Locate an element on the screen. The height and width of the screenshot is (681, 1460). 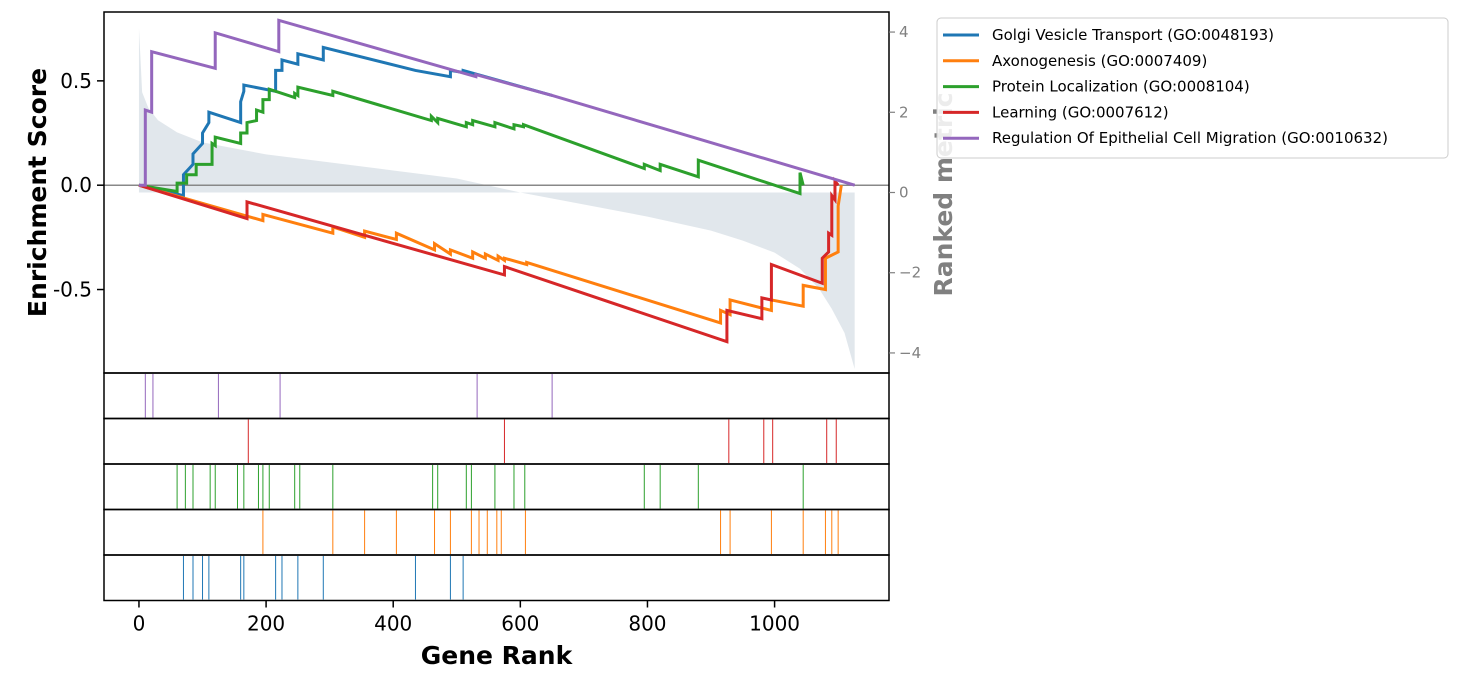
y-tick-label: 0.0 is located at coordinates (76, 185).